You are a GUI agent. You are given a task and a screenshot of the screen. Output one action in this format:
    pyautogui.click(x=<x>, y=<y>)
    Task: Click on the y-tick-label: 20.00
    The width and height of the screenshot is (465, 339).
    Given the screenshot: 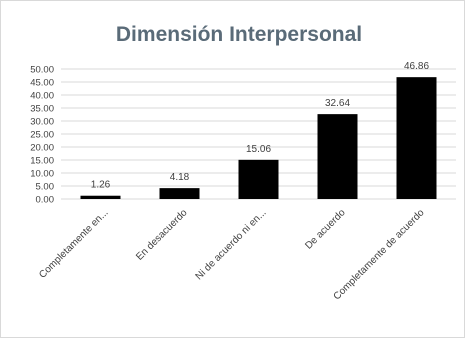 What is the action you would take?
    pyautogui.click(x=42, y=148)
    